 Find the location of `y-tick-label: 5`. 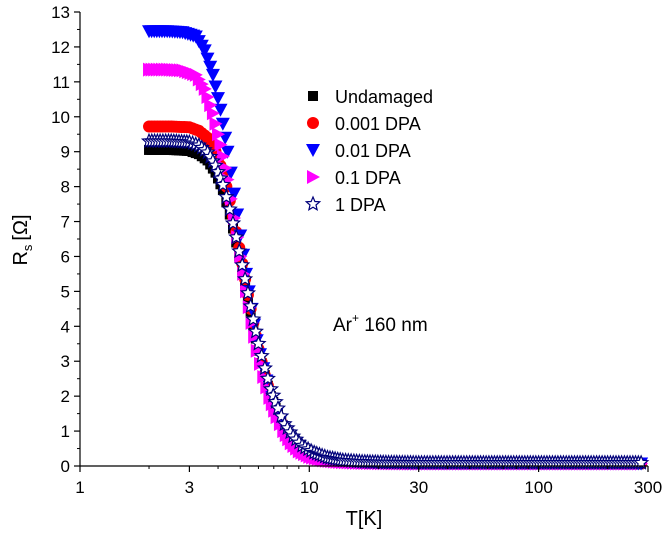

y-tick-label: 5 is located at coordinates (65, 291).